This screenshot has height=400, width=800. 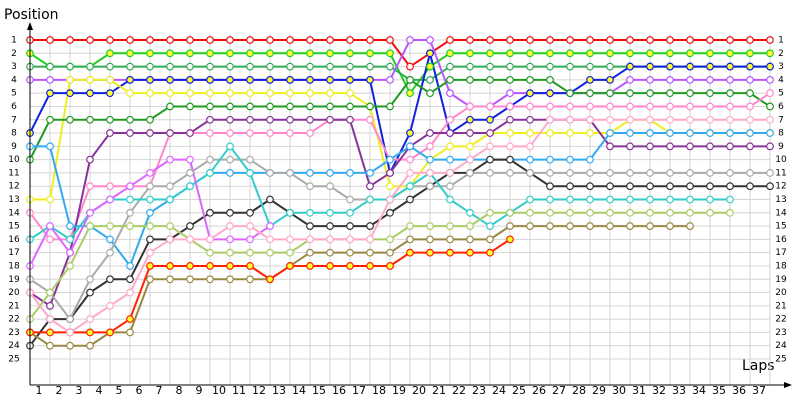 What do you see at coordinates (559, 390) in the screenshot?
I see `x-tick-label: 27` at bounding box center [559, 390].